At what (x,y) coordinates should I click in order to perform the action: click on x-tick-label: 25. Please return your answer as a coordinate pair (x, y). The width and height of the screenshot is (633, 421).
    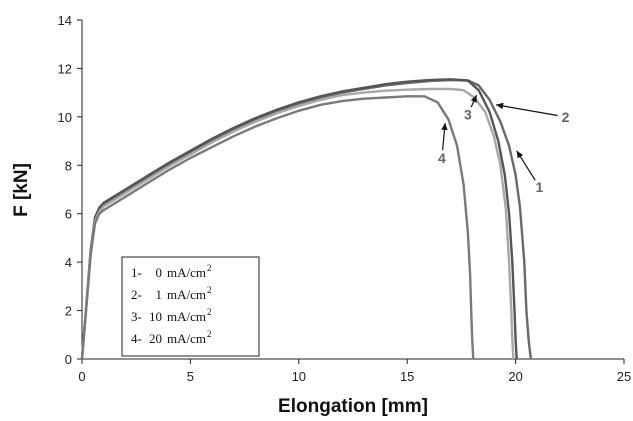
    Looking at the image, I should click on (624, 376).